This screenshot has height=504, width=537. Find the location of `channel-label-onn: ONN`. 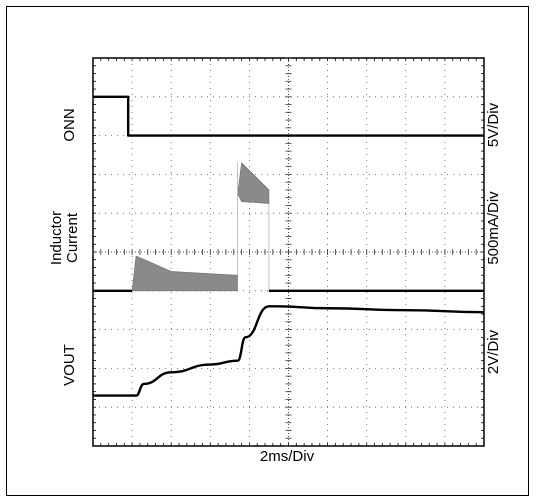

channel-label-onn: ONN is located at coordinates (69, 124).